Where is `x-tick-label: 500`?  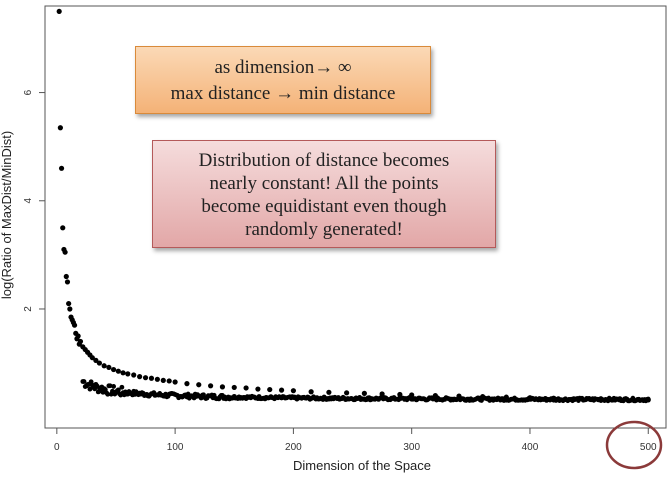
x-tick-label: 500 is located at coordinates (648, 447).